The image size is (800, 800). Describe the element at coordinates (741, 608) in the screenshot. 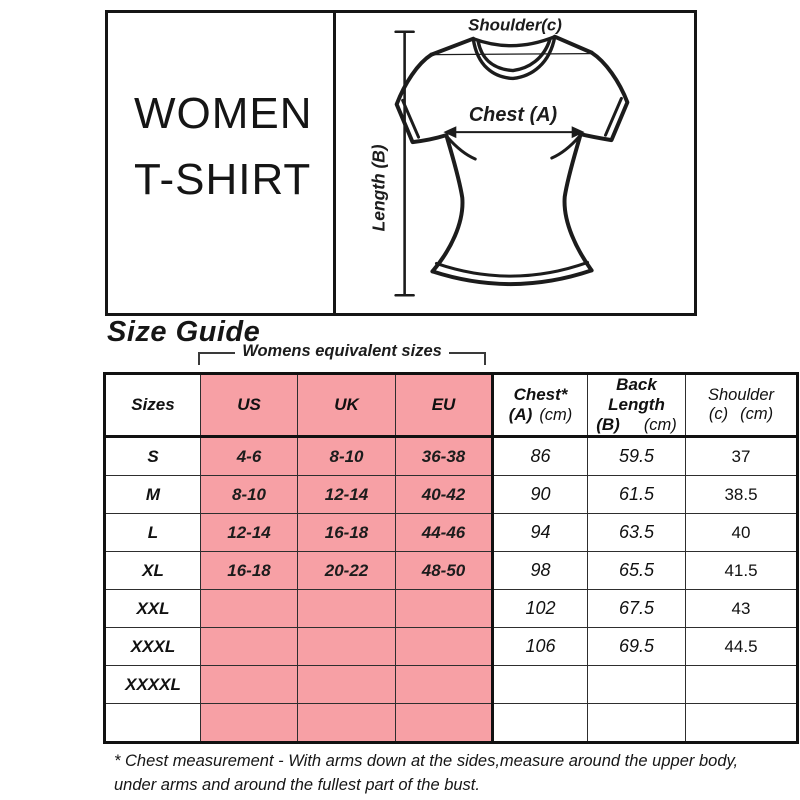

I see `cell-shoulder: 43` at that location.